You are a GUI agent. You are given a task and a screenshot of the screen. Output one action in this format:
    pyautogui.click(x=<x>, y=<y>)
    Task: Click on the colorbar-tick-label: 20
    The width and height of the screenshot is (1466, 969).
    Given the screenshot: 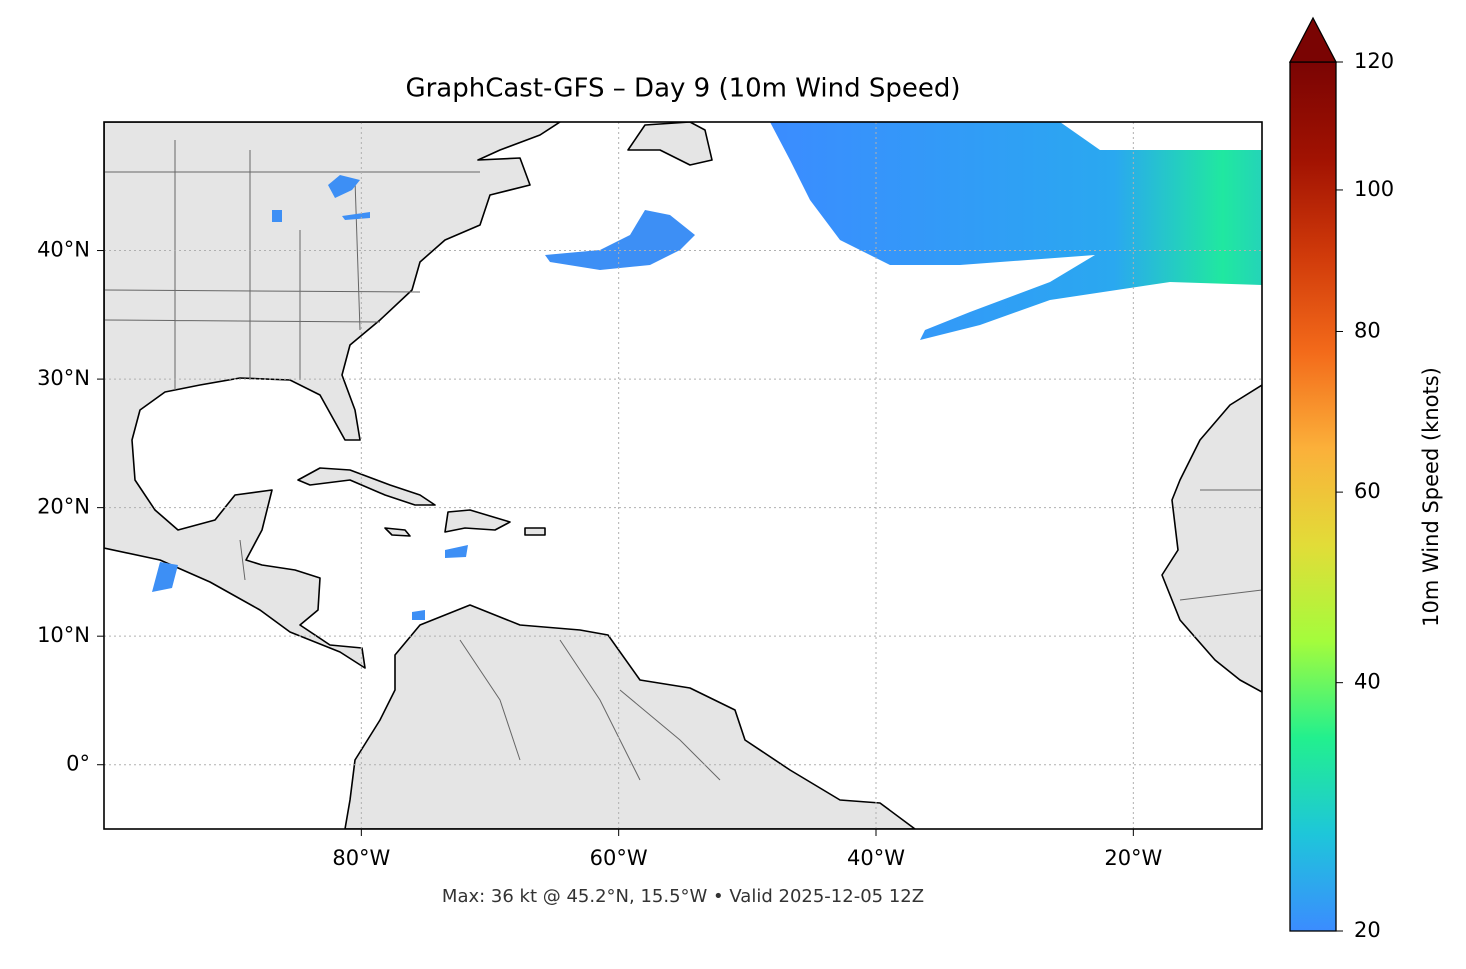 What is the action you would take?
    pyautogui.click(x=1367, y=930)
    